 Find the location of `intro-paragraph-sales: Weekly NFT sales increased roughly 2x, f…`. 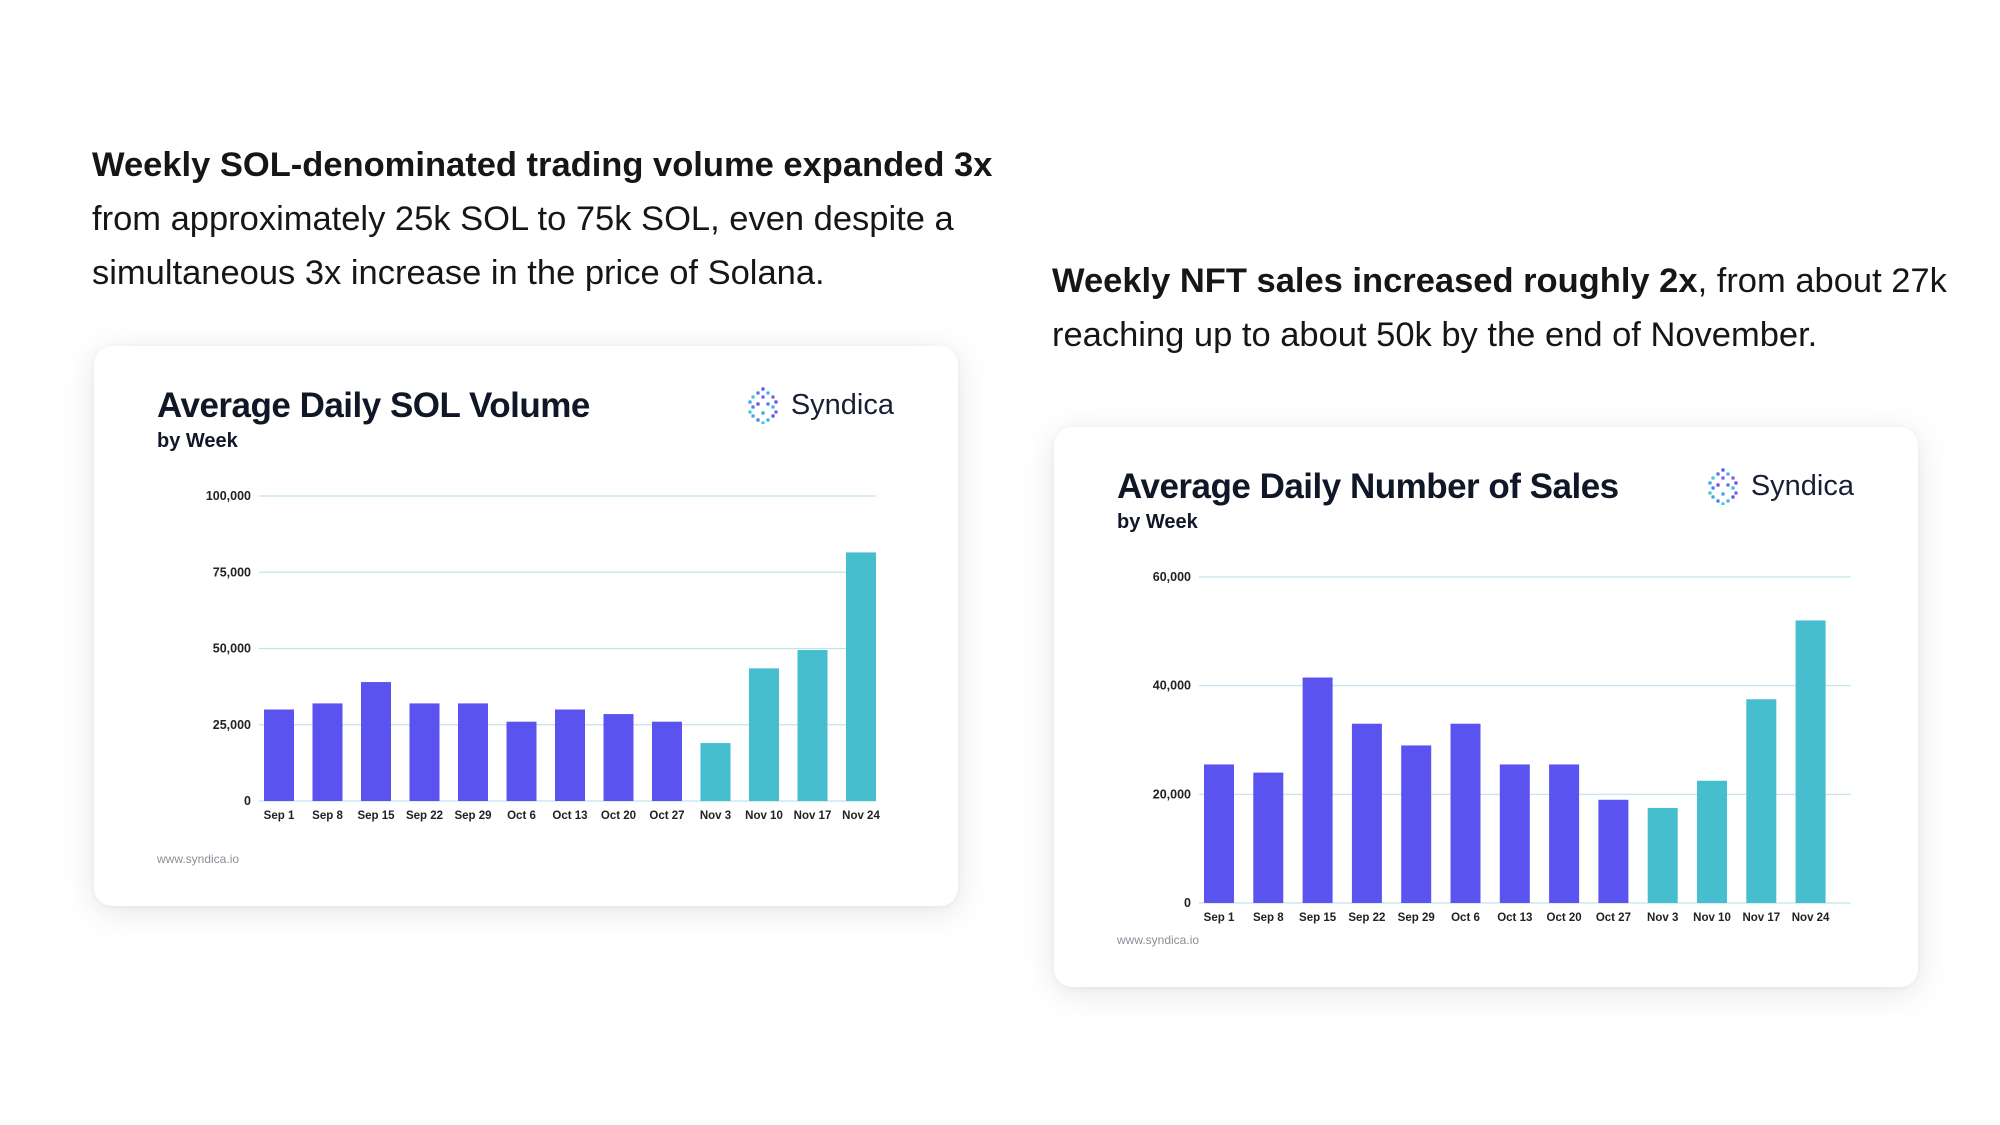

intro-paragraph-sales: Weekly NFT sales increased roughly 2x, f… is located at coordinates (1502, 308).